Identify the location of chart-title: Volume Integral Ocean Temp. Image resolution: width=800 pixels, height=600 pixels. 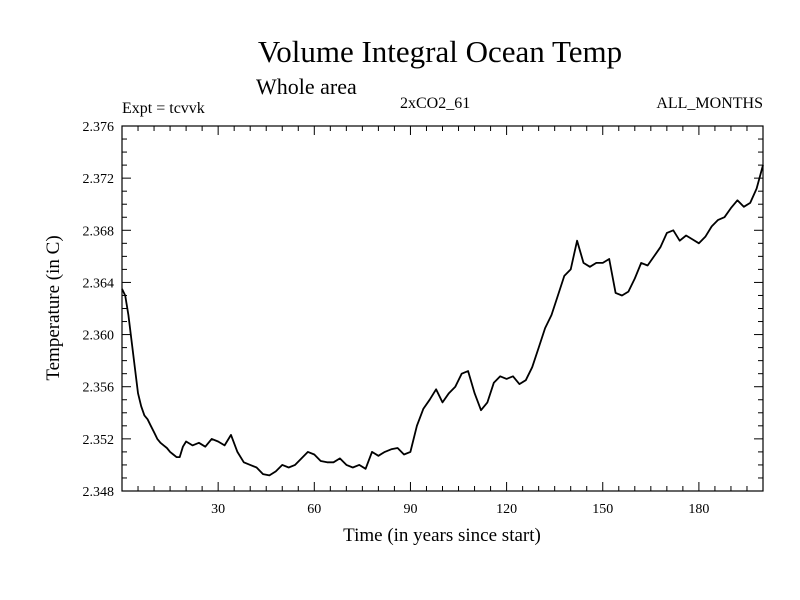
(440, 51).